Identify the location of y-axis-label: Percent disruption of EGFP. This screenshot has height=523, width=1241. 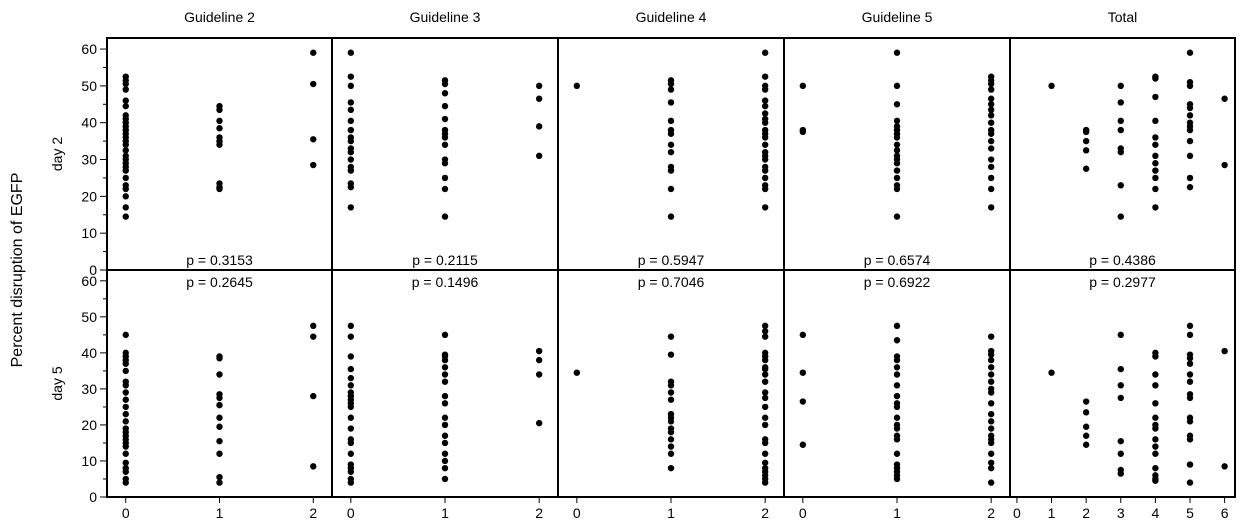
(17, 270).